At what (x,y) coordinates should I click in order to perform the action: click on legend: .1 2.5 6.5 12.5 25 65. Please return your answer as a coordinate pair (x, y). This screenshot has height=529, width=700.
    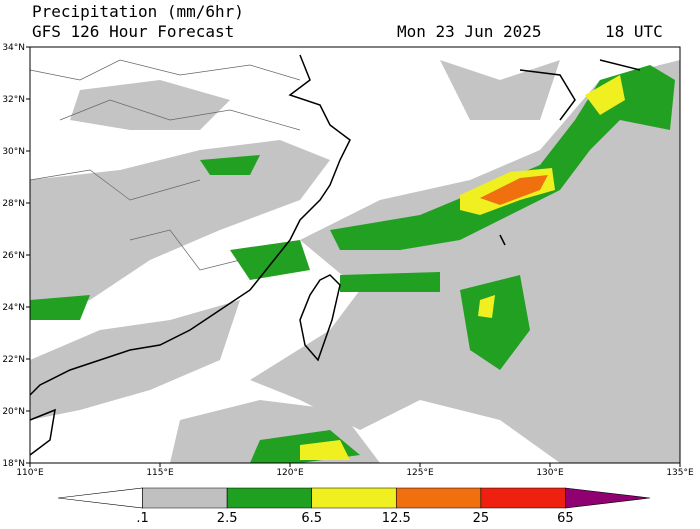
    Looking at the image, I should click on (354, 506).